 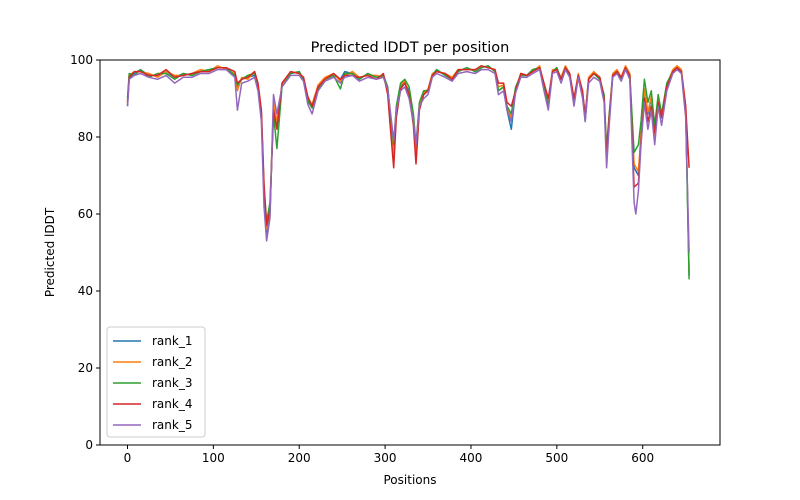 What do you see at coordinates (410, 480) in the screenshot?
I see `x-axis-label: Positions` at bounding box center [410, 480].